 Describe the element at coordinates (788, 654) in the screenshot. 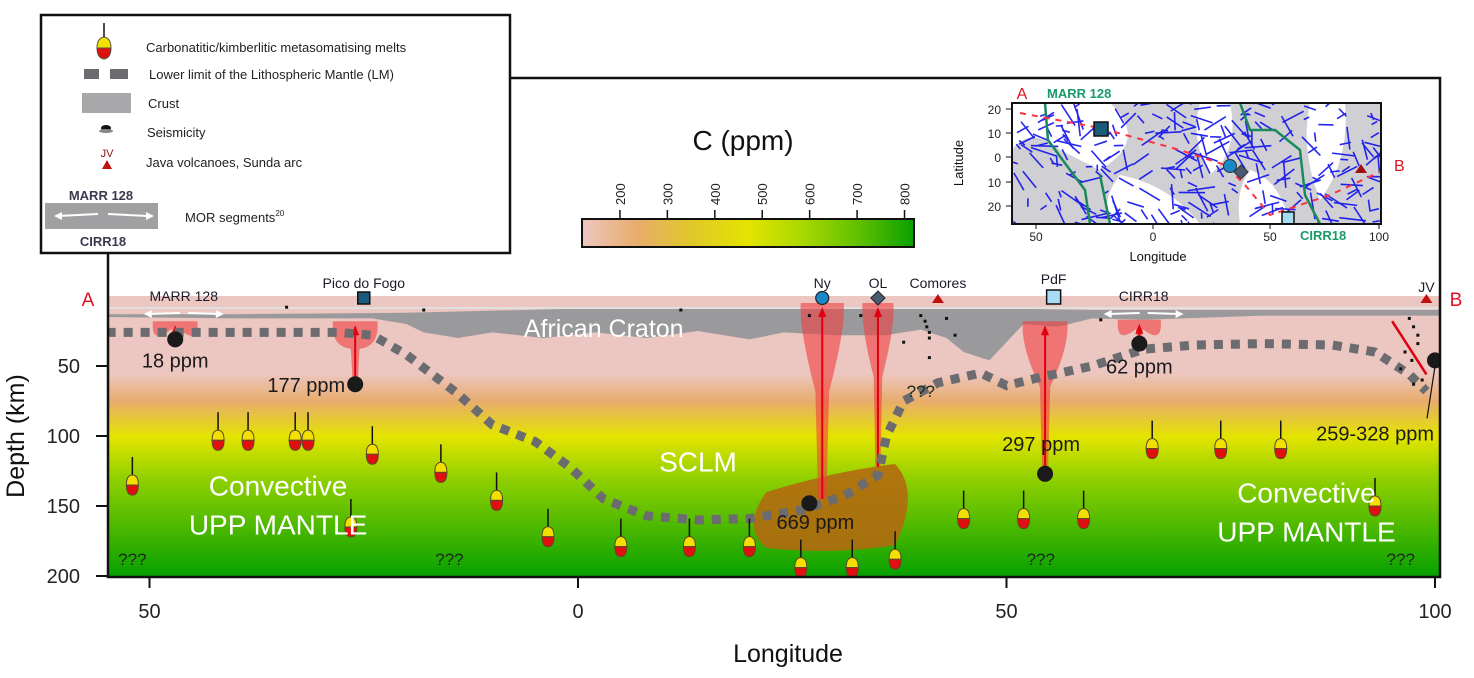

I see `x-axis-label: Longitude` at that location.